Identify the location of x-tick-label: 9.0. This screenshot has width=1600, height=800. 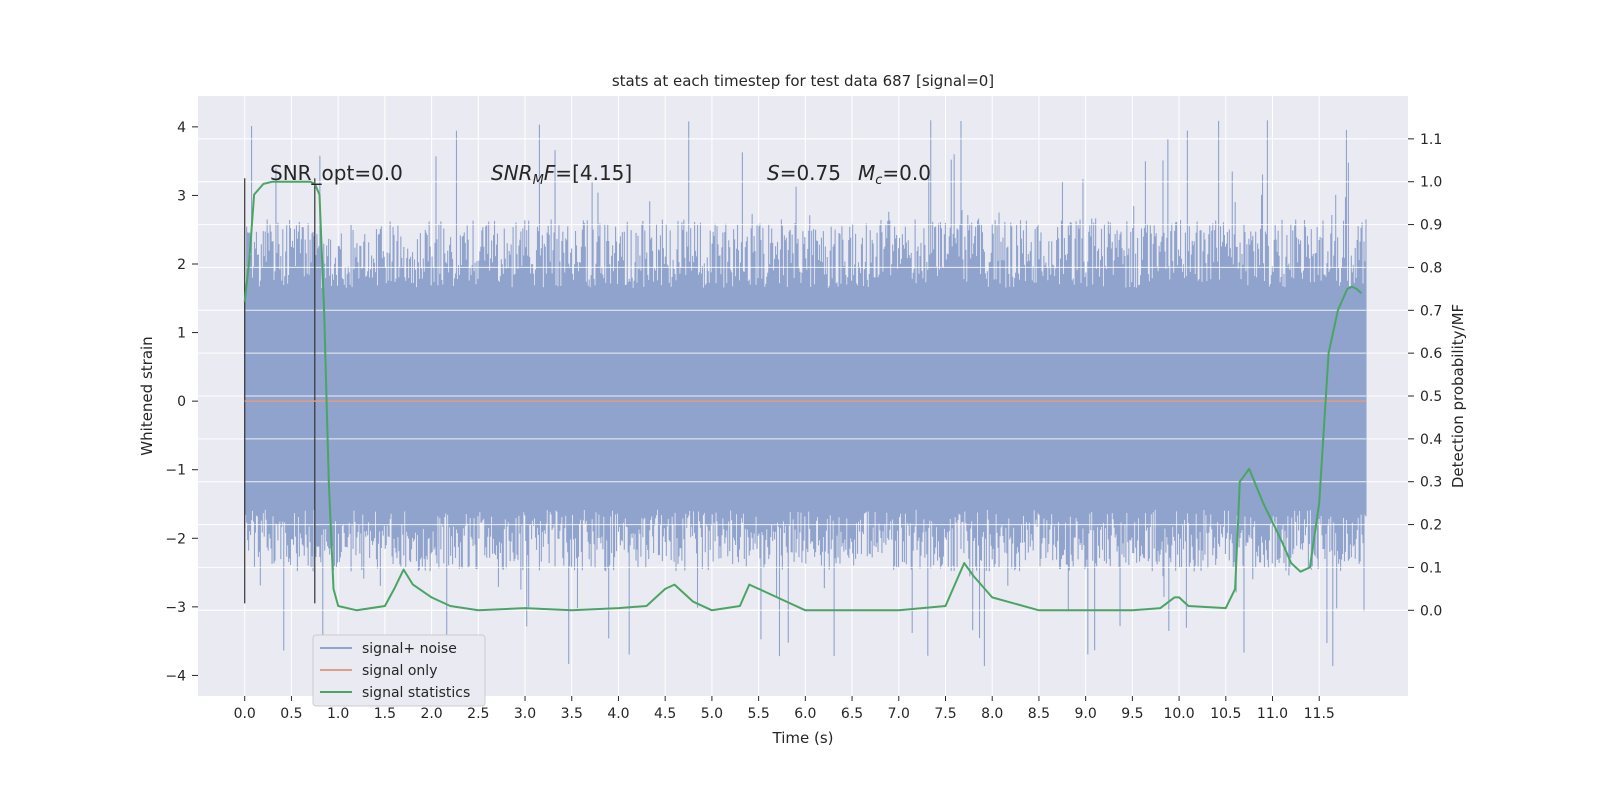
(1086, 714).